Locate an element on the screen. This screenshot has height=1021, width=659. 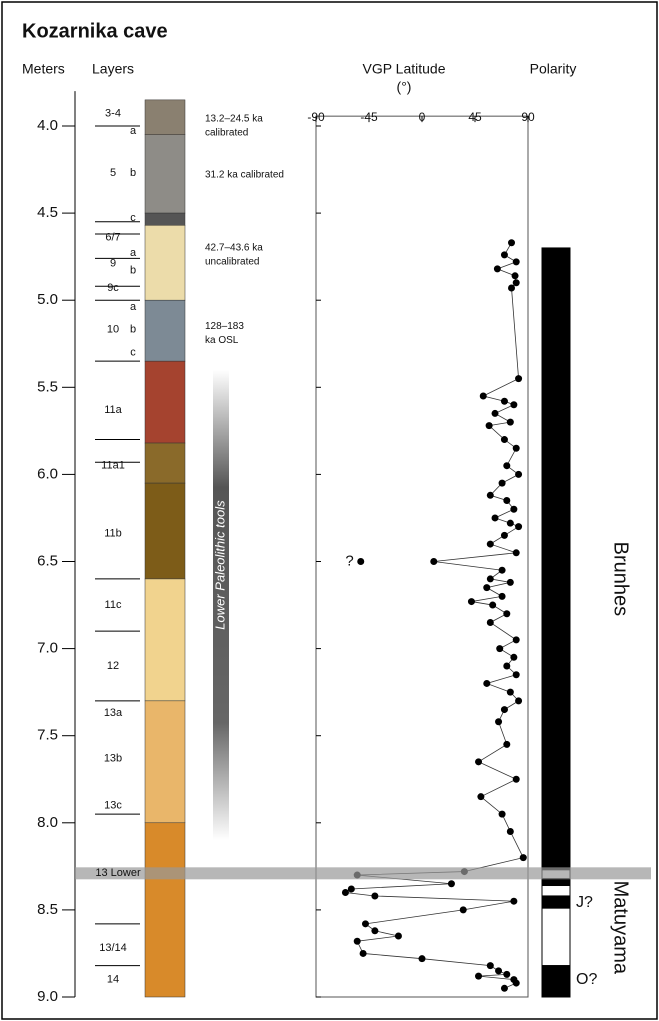
date-label: calibrated is located at coordinates (226, 133).